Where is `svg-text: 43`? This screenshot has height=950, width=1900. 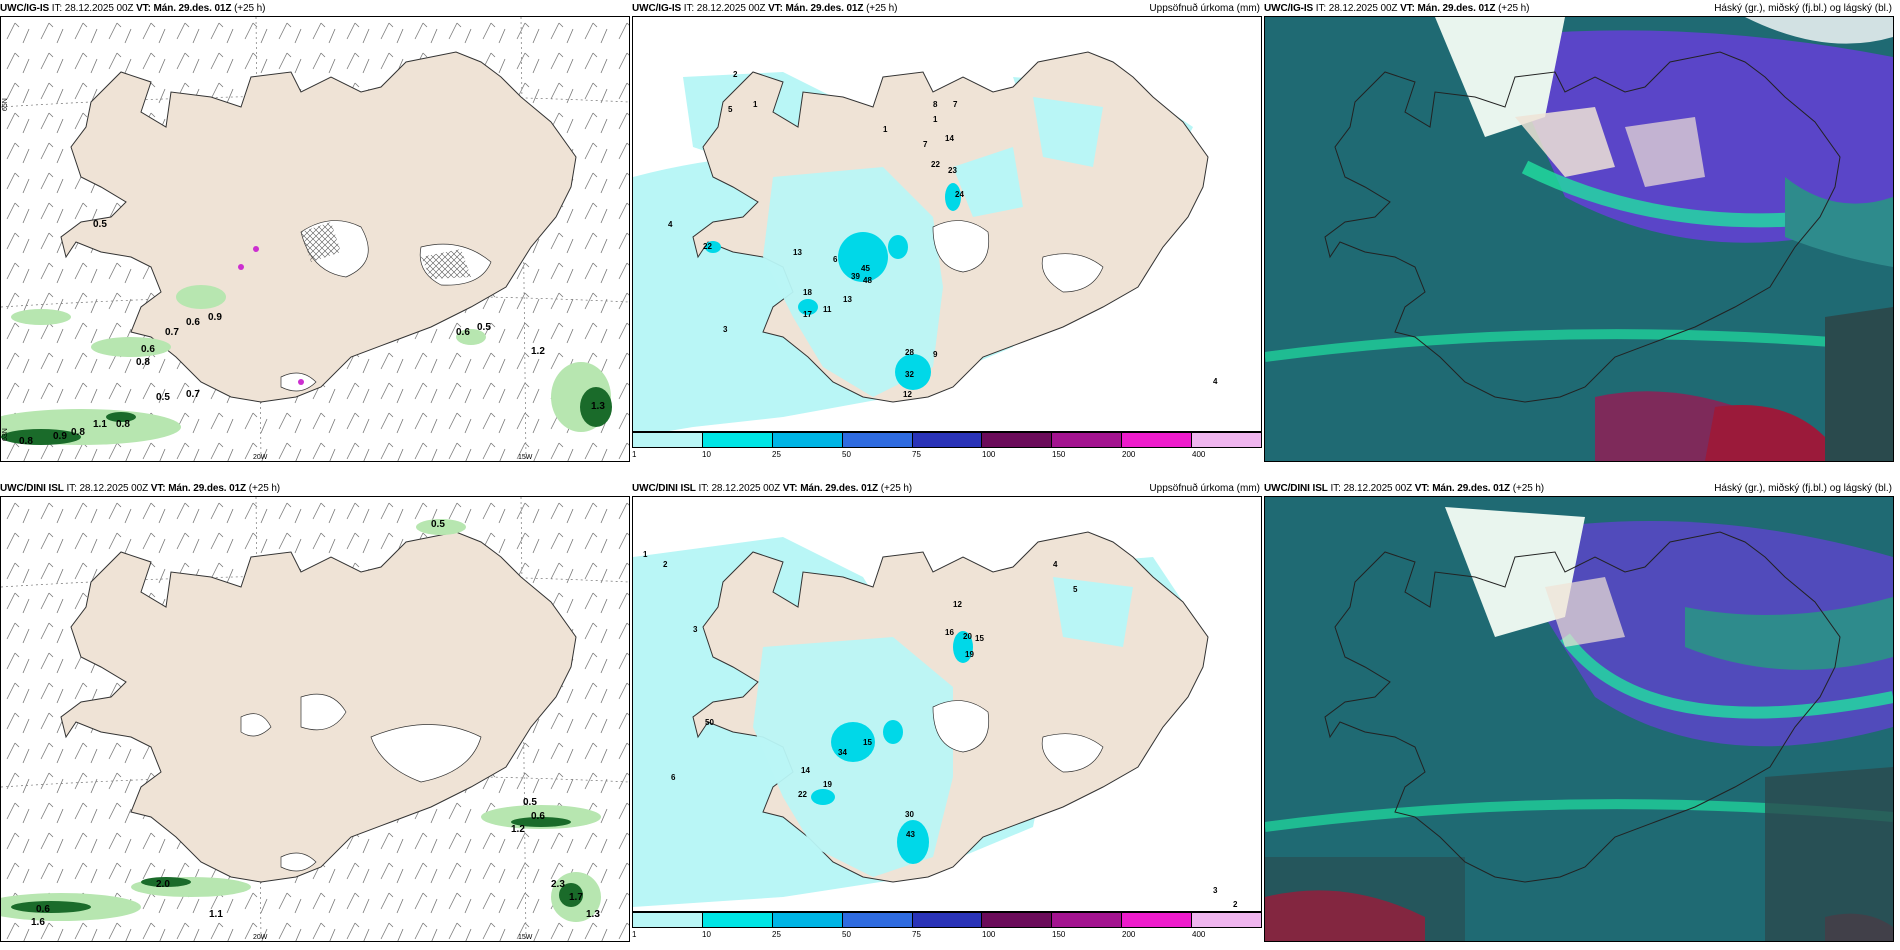 svg-text: 43 is located at coordinates (910, 834).